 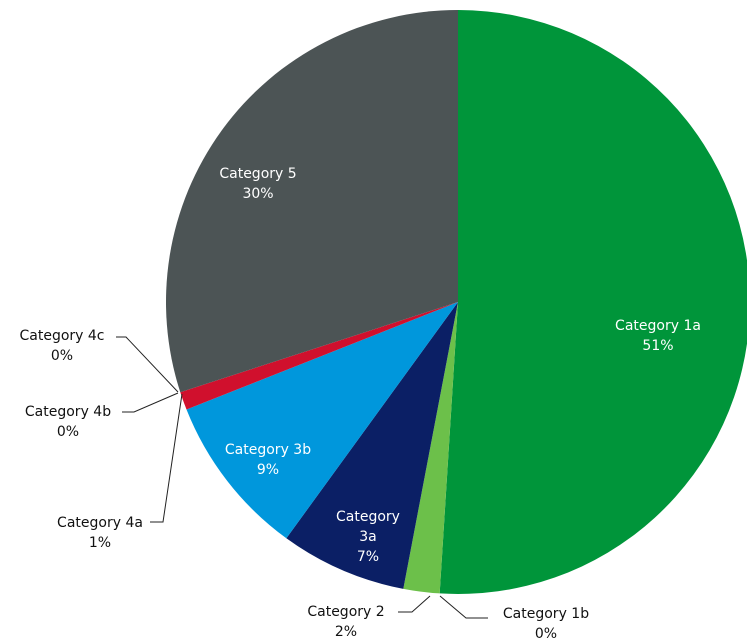 I want to click on slice-label: Category 1a 51%, so click(x=658, y=336).